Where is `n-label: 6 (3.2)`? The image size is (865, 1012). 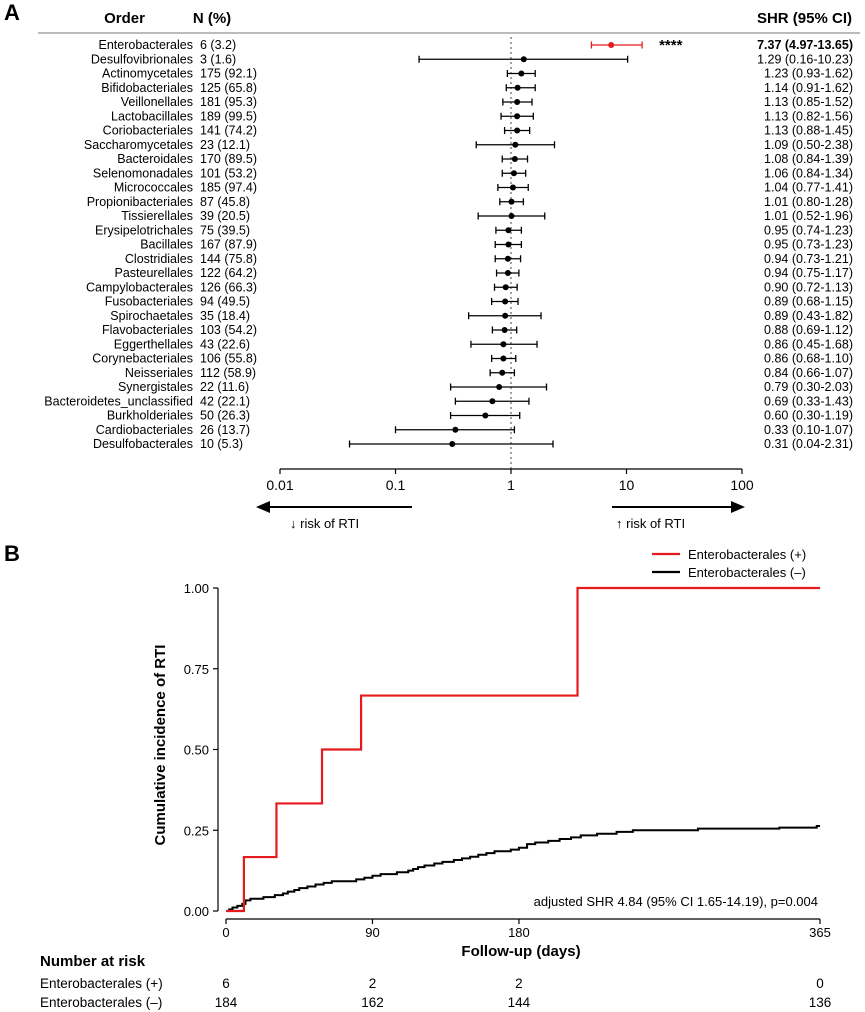
n-label: 6 (3.2) is located at coordinates (218, 45).